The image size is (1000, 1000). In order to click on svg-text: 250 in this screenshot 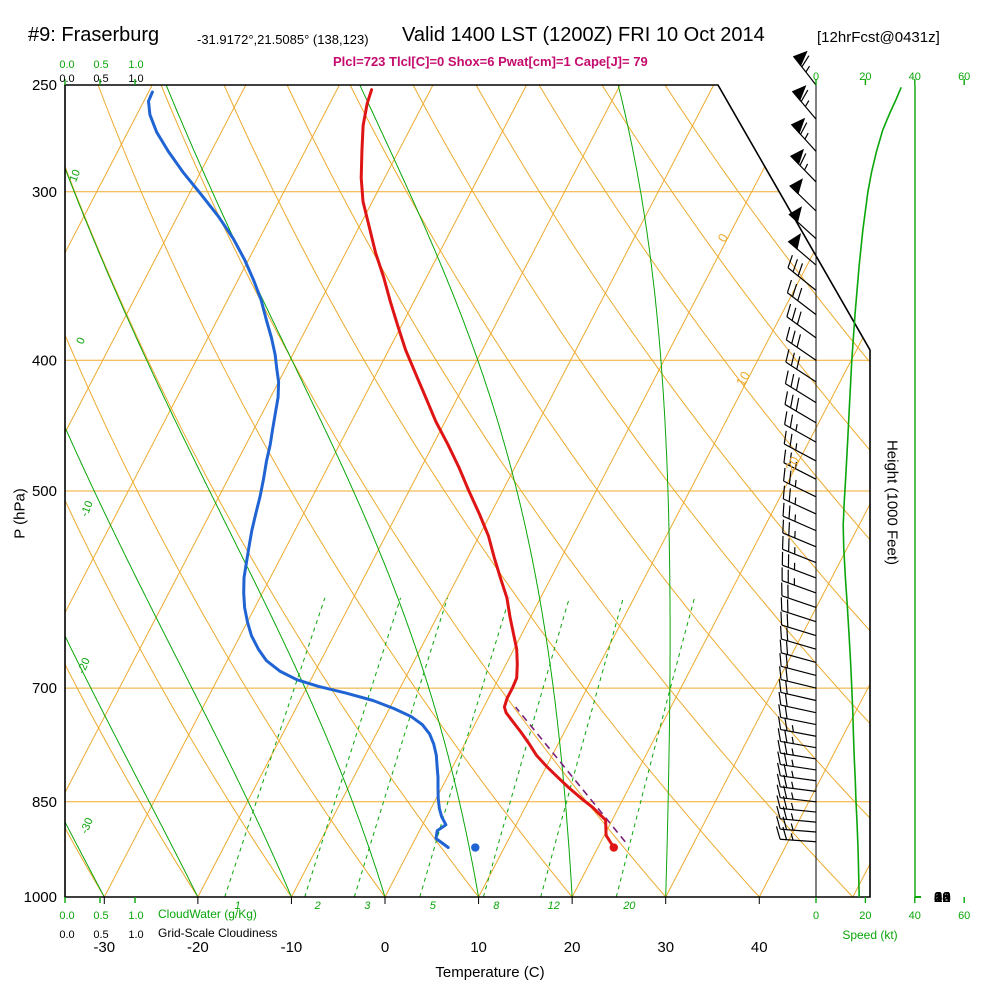, I will do `click(44, 85)`.